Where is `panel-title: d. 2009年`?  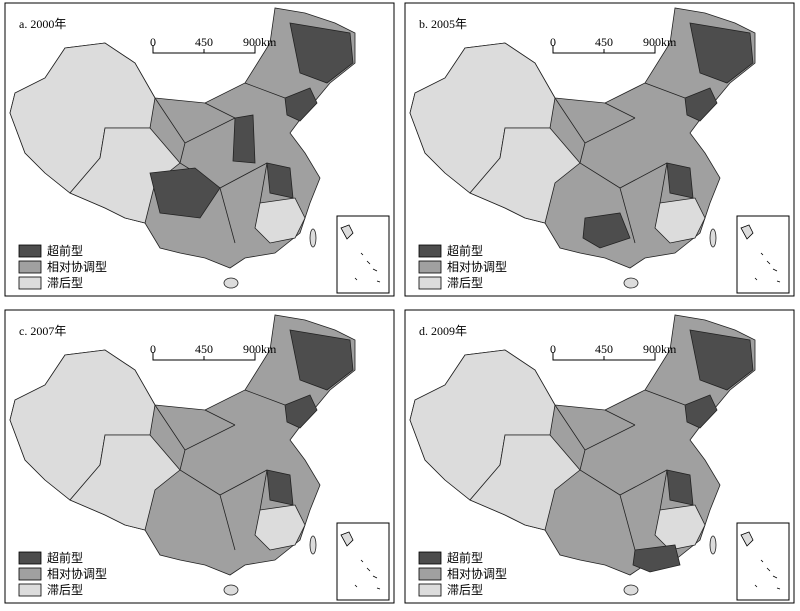 panel-title: d. 2009年 is located at coordinates (443, 331).